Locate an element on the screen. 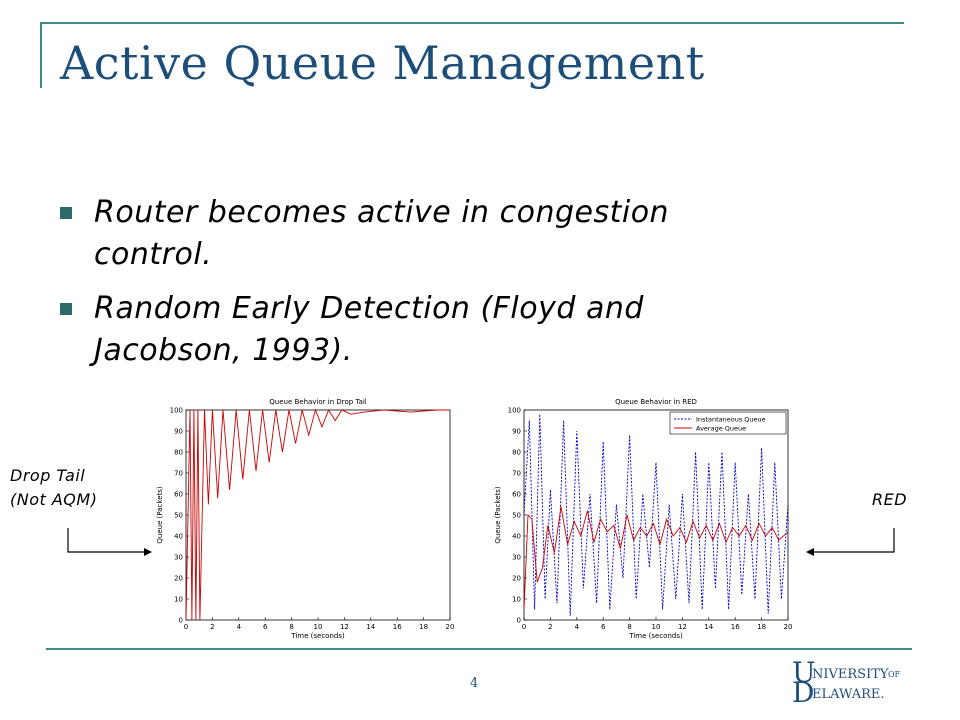  drop-tail-arrow is located at coordinates (109, 542).